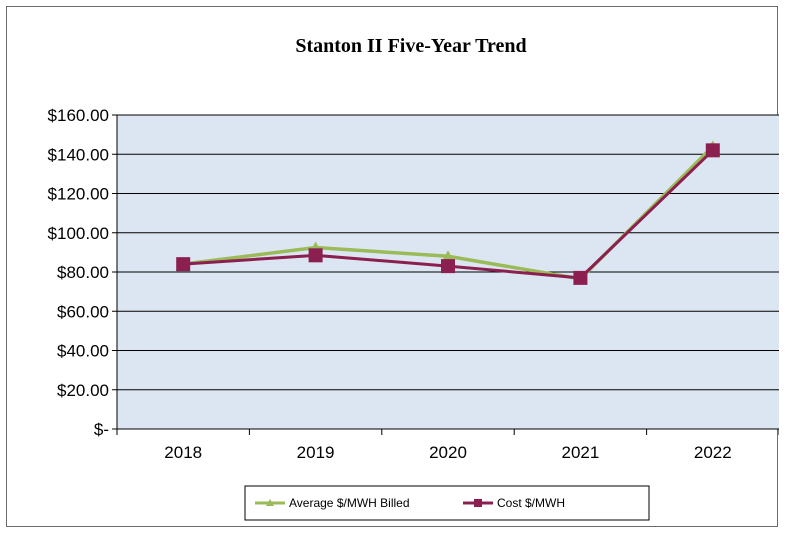 This screenshot has width=786, height=533. Describe the element at coordinates (83, 390) in the screenshot. I see `y-tick-label: $20.00` at that location.